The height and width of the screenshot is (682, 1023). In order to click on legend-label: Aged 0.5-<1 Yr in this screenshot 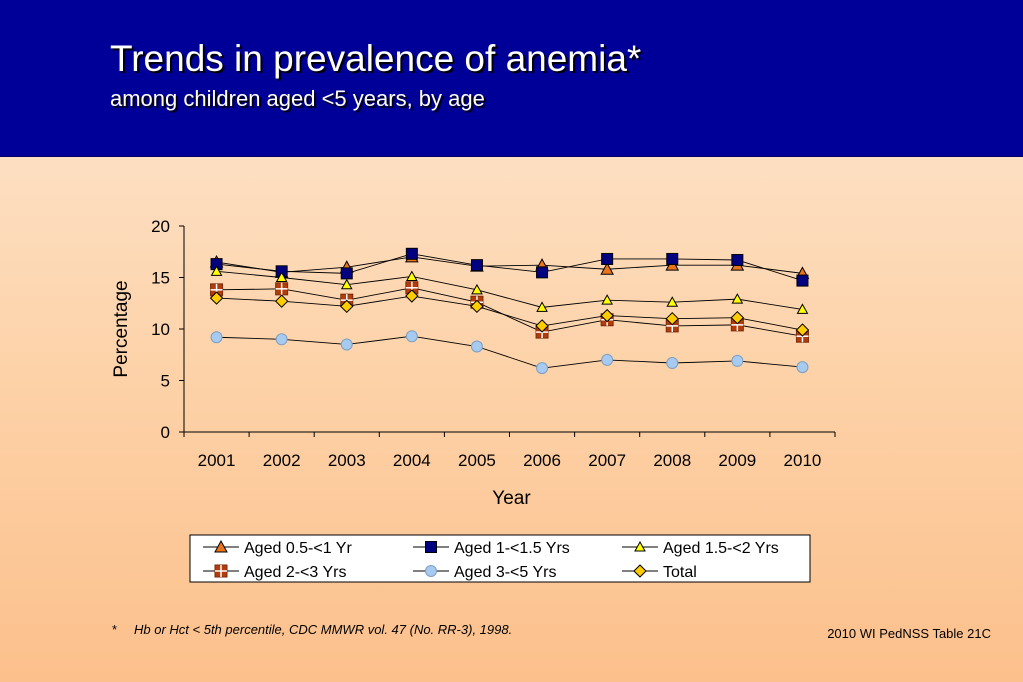, I will do `click(298, 548)`.